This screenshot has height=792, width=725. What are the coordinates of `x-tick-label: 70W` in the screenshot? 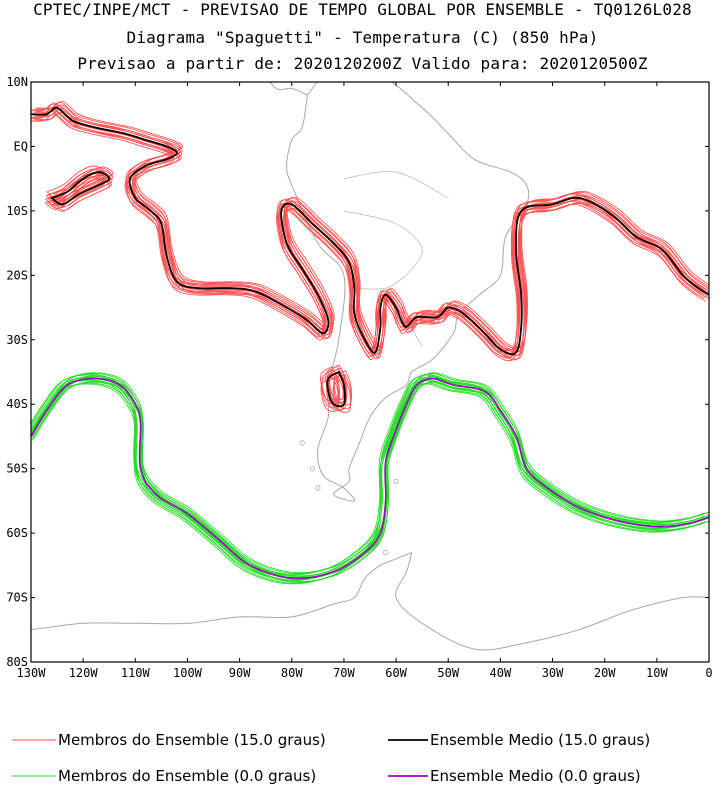 It's located at (344, 673).